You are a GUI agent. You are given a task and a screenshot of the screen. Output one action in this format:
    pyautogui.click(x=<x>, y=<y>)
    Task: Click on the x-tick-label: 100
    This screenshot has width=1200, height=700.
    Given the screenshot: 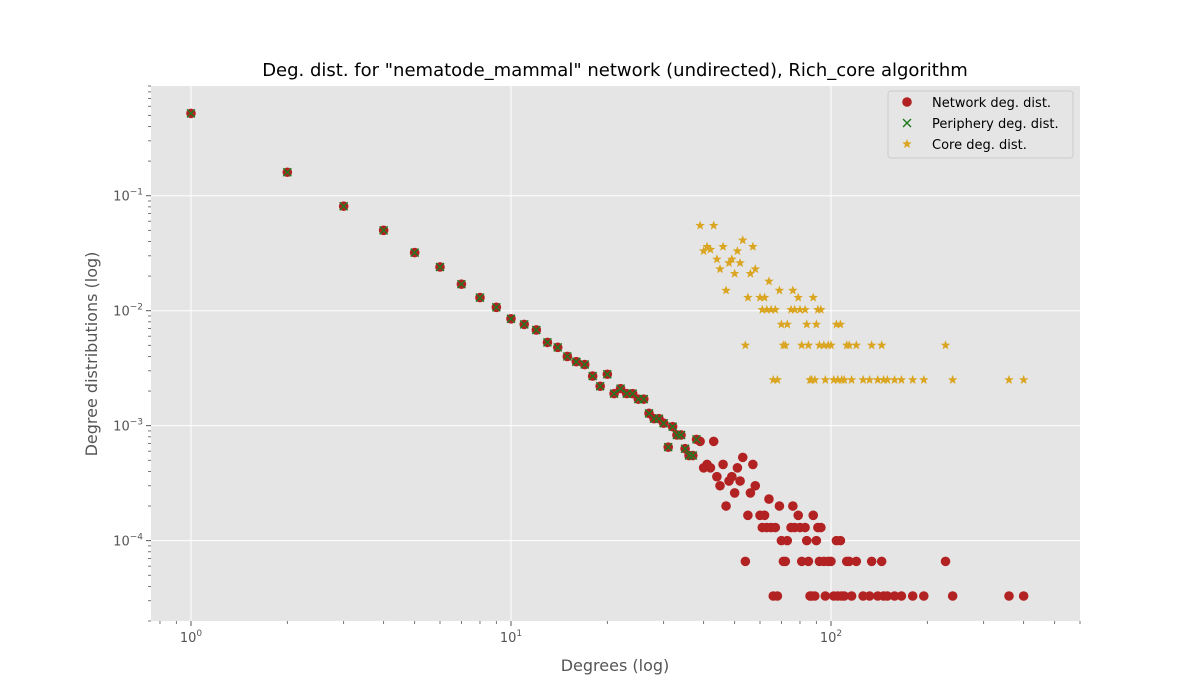 What is the action you would take?
    pyautogui.click(x=191, y=637)
    